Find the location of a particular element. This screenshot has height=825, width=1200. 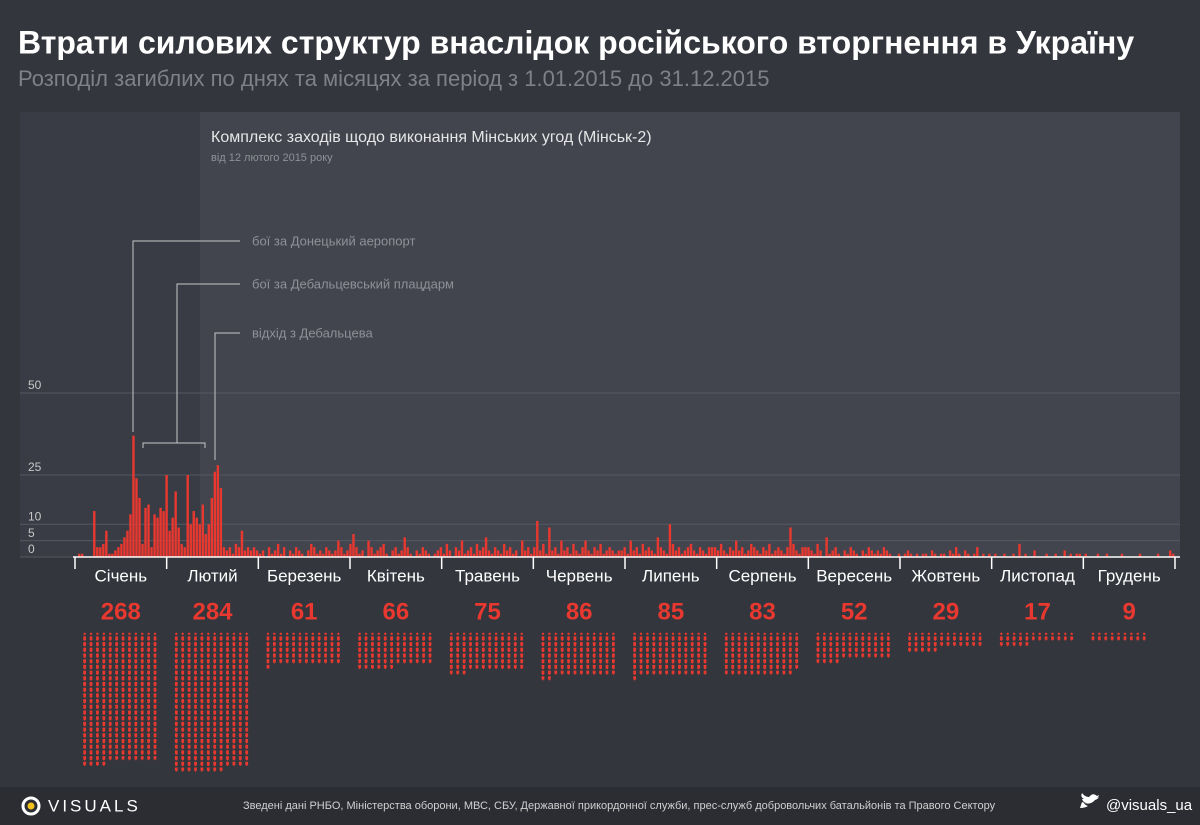

month-label: Травень is located at coordinates (487, 575).